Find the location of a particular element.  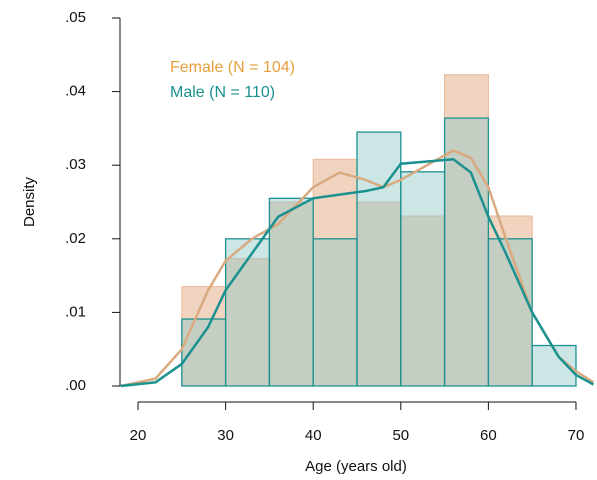

y-tick-label: .05 is located at coordinates (75, 17).